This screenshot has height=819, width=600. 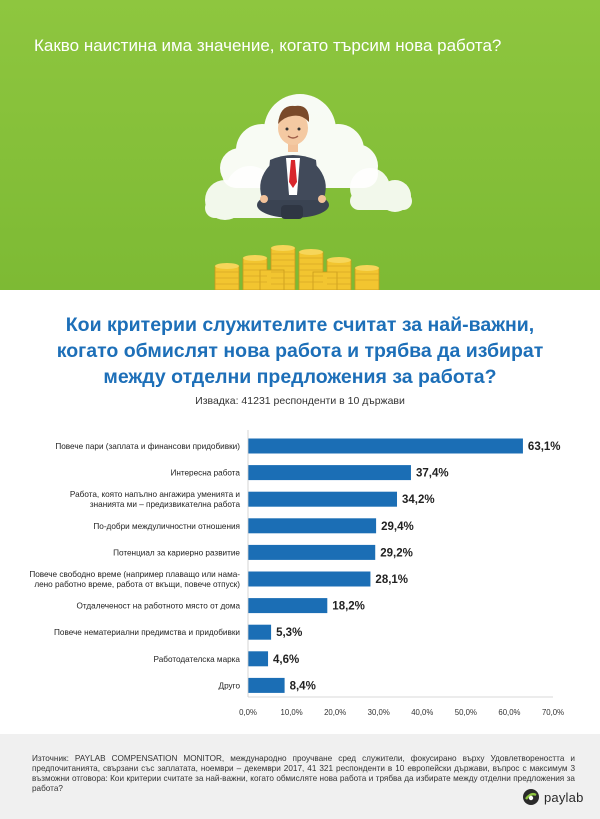 I want to click on category-label: Потенциал за кариерно развитие, so click(x=176, y=552).